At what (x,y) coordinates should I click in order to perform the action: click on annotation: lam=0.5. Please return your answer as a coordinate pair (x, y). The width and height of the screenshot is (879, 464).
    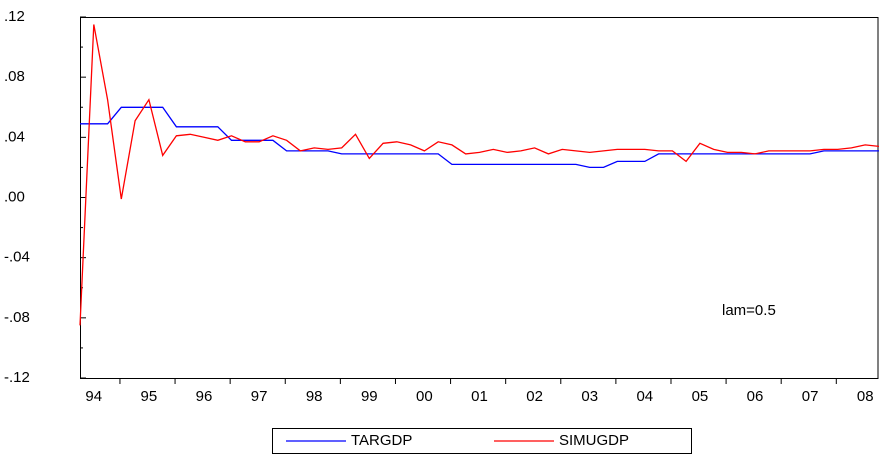
    Looking at the image, I should click on (749, 310).